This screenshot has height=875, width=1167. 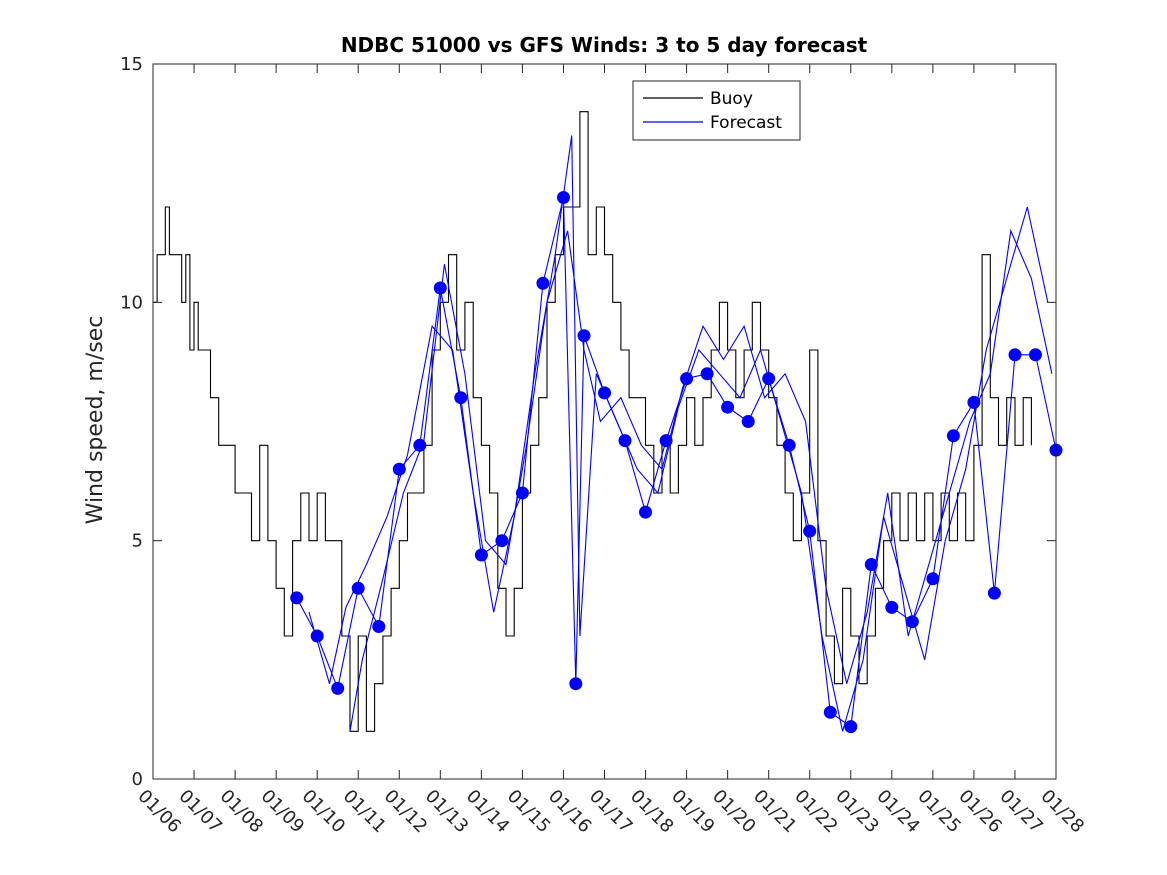 What do you see at coordinates (746, 123) in the screenshot?
I see `legend-label-forecast: Forecast` at bounding box center [746, 123].